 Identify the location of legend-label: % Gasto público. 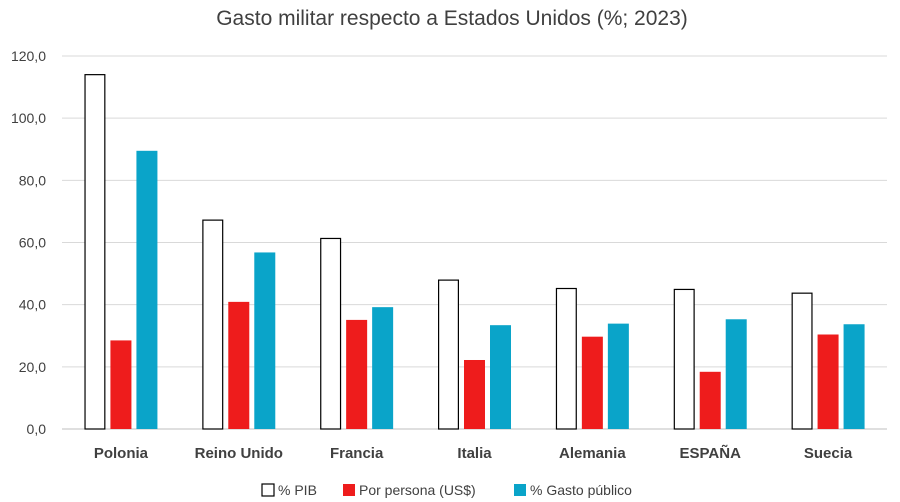
(581, 490).